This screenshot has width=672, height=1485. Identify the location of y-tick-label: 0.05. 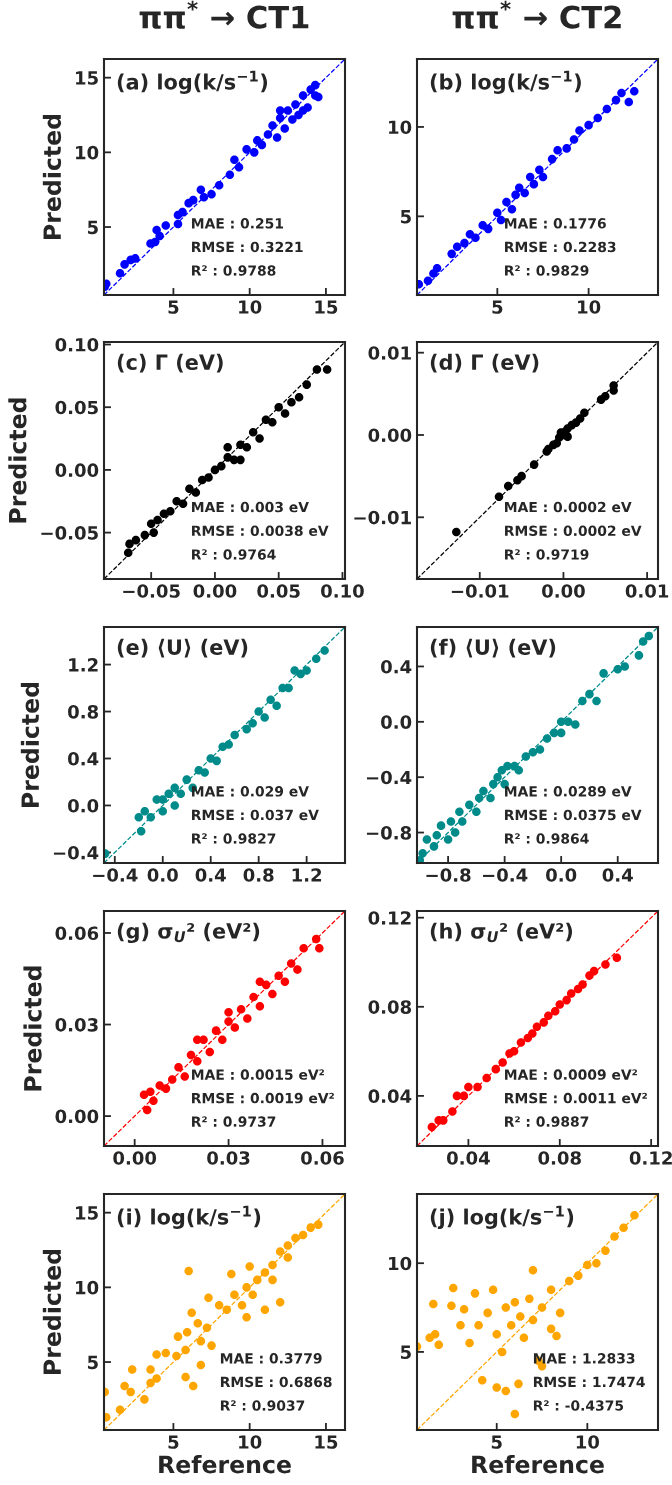
(76, 407).